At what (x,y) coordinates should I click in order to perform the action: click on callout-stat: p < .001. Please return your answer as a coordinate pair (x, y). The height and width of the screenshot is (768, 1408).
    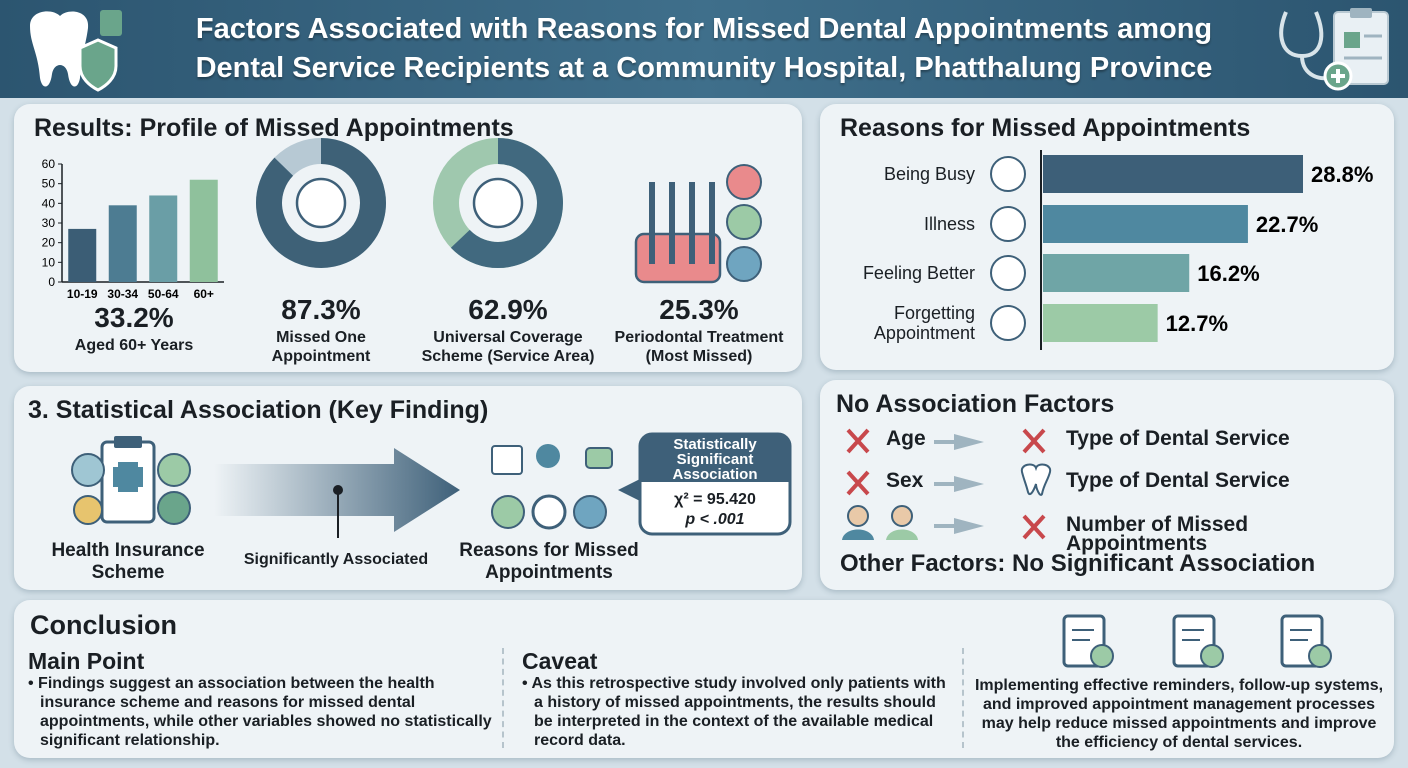
    Looking at the image, I should click on (715, 519).